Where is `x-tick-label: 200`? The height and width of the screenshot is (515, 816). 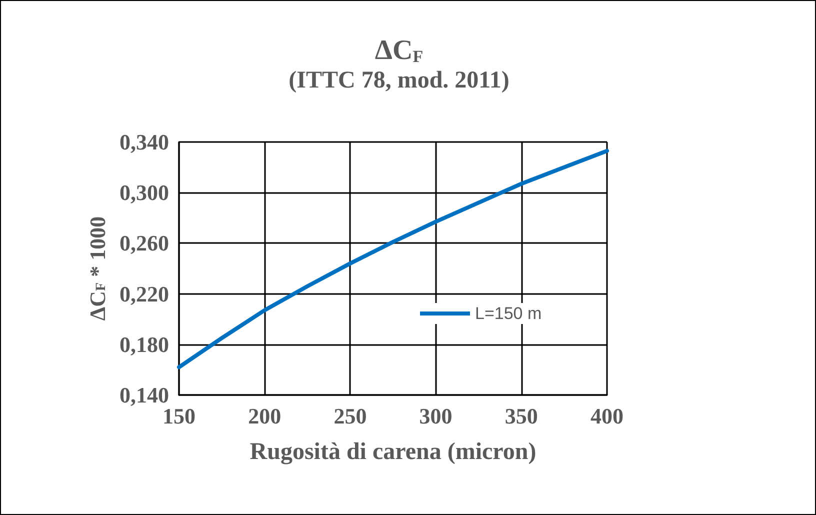
x-tick-label: 200 is located at coordinates (265, 416).